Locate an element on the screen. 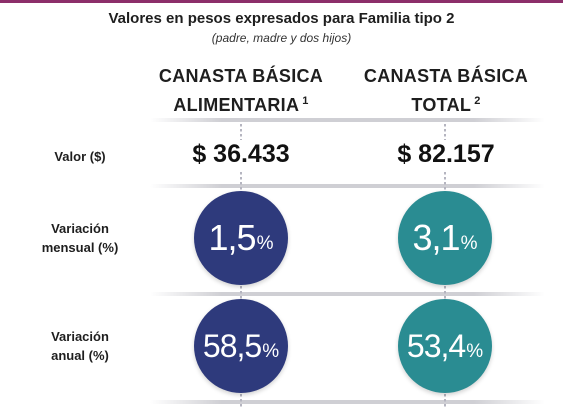 Image resolution: width=563 pixels, height=415 pixels. column-header-line2: ALIMENTARIA is located at coordinates (236, 105).